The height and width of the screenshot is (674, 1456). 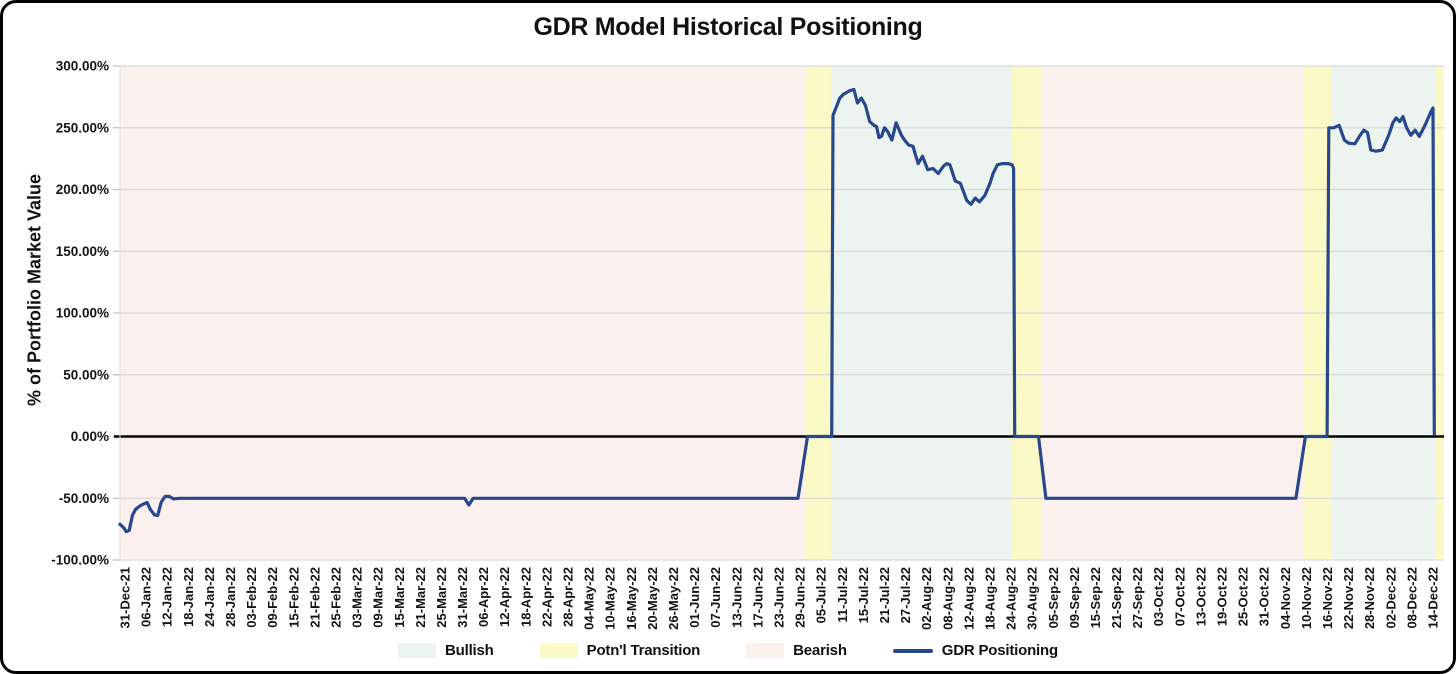 I want to click on x-axis-tick-label: 27-Sep-22, so click(x=1137, y=597).